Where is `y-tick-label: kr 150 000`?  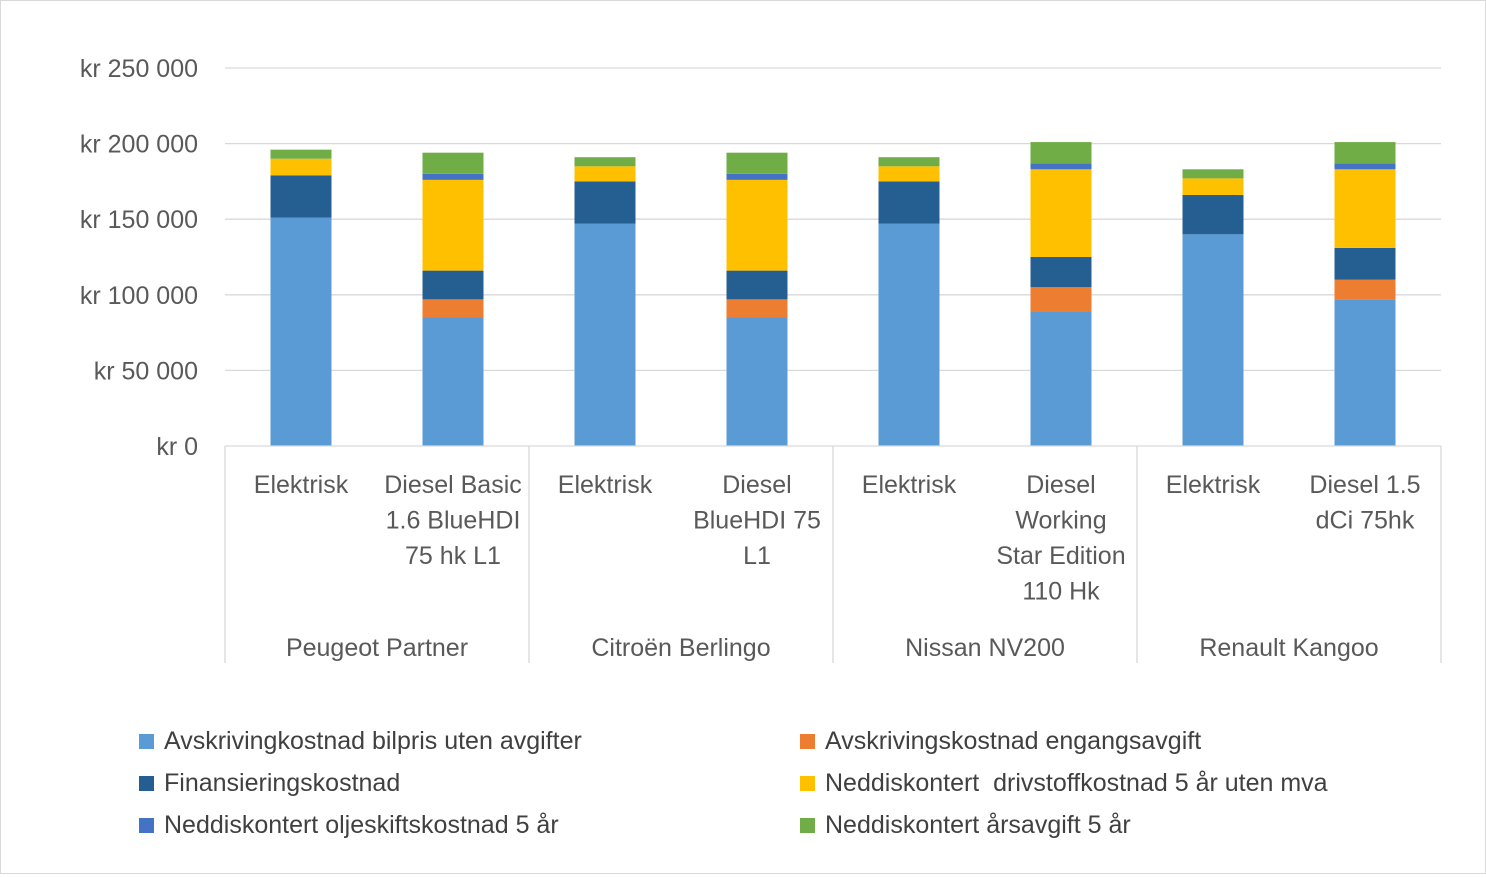
y-tick-label: kr 150 000 is located at coordinates (139, 220).